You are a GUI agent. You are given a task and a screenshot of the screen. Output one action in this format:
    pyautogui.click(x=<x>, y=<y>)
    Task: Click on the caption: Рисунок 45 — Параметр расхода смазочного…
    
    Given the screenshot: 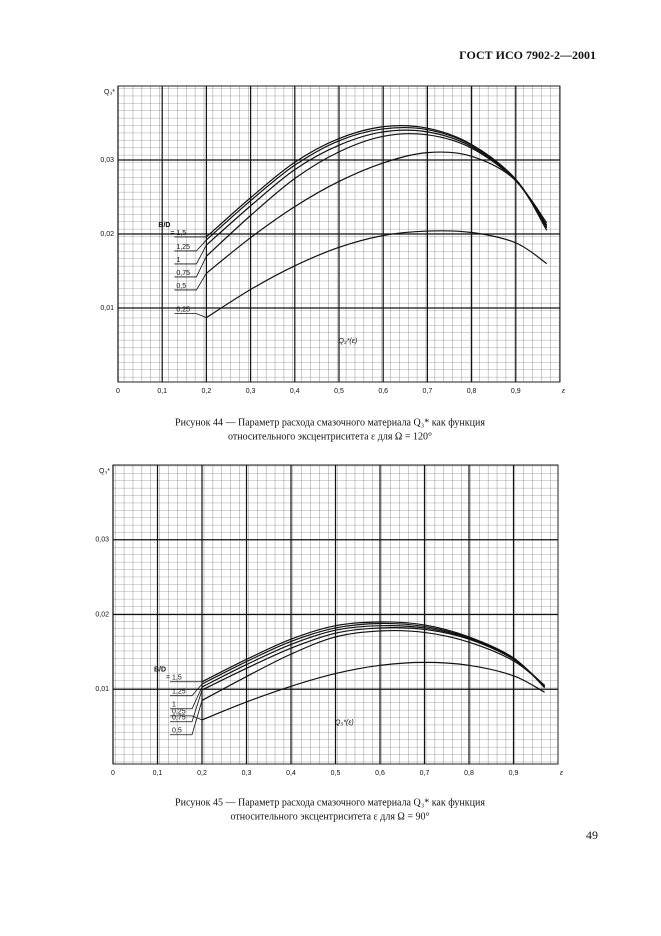 What is the action you would take?
    pyautogui.click(x=330, y=802)
    